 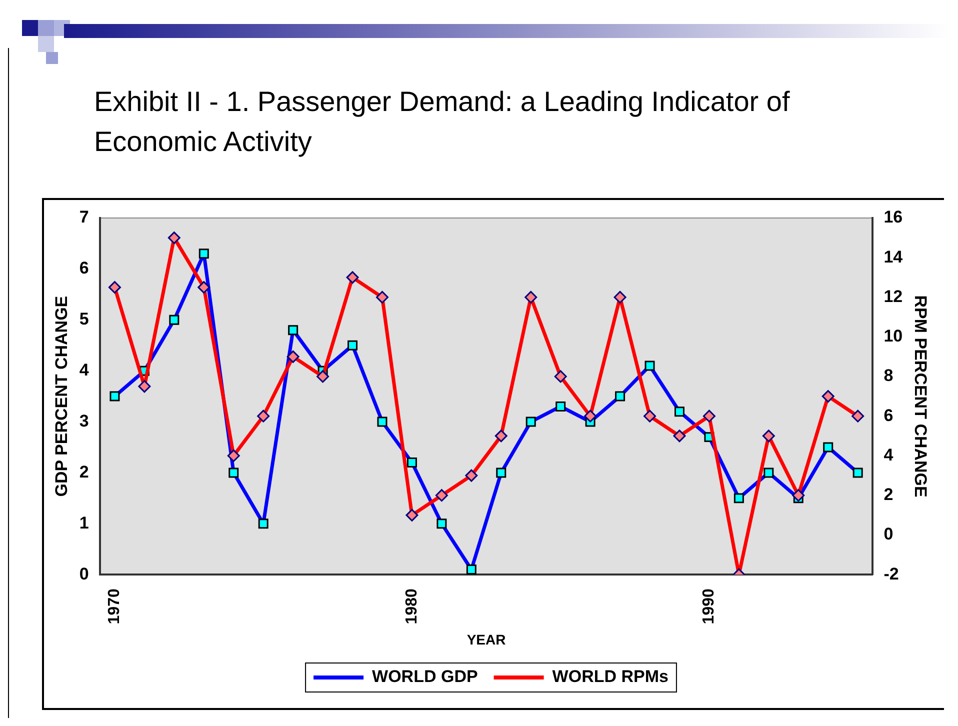 I want to click on x-axis-title: YEAR, so click(x=486, y=639).